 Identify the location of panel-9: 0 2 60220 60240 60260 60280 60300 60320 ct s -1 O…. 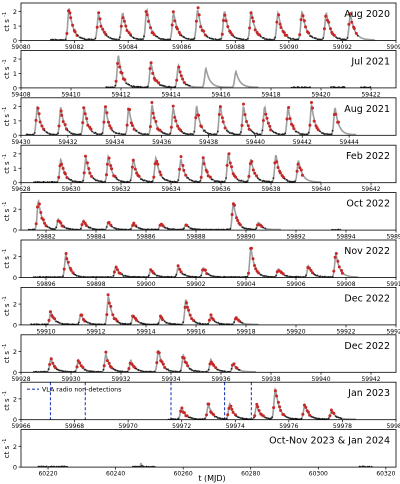
(199, 453).